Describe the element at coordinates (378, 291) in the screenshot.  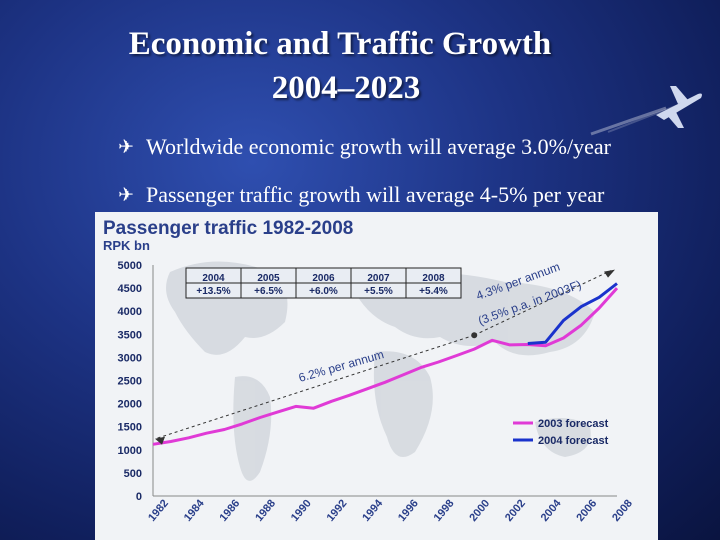
I see `inset-growth-cell: +5.5%` at that location.